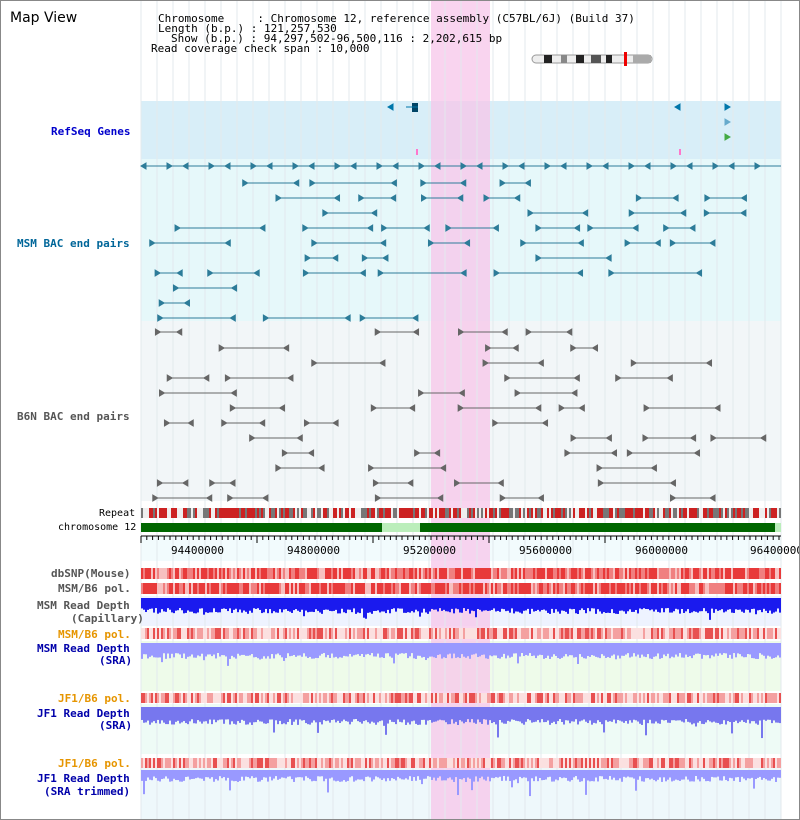  What do you see at coordinates (107, 618) in the screenshot?
I see `track-label-capillary-sub: (Capillary)` at bounding box center [107, 618].